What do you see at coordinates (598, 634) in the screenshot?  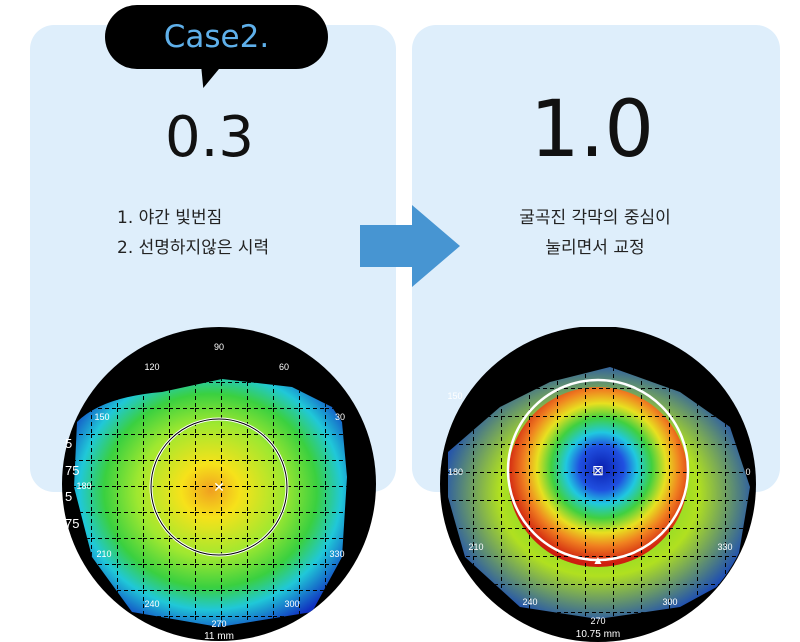 I see `map-scale: 10.75 mm` at bounding box center [598, 634].